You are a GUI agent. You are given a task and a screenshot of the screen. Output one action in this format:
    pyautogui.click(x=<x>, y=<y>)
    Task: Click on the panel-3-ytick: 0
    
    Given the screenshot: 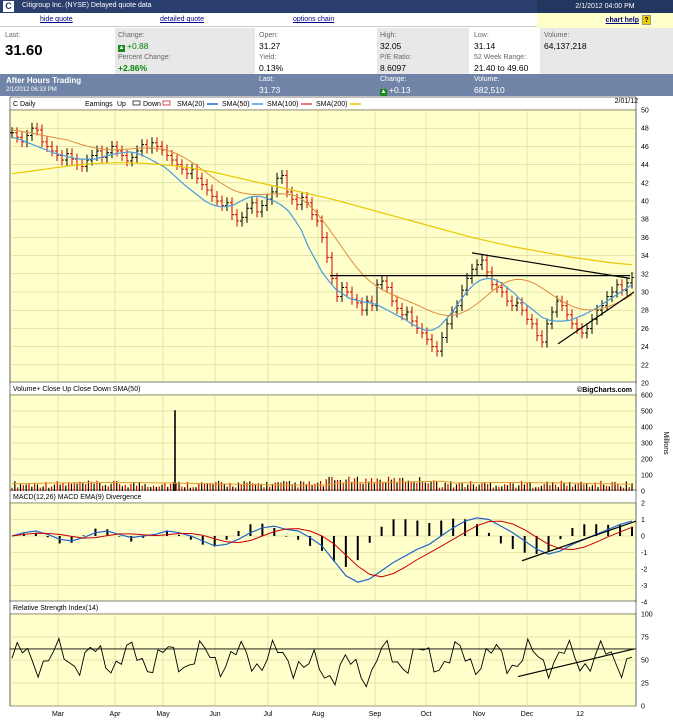 What is the action you would take?
    pyautogui.click(x=643, y=707)
    